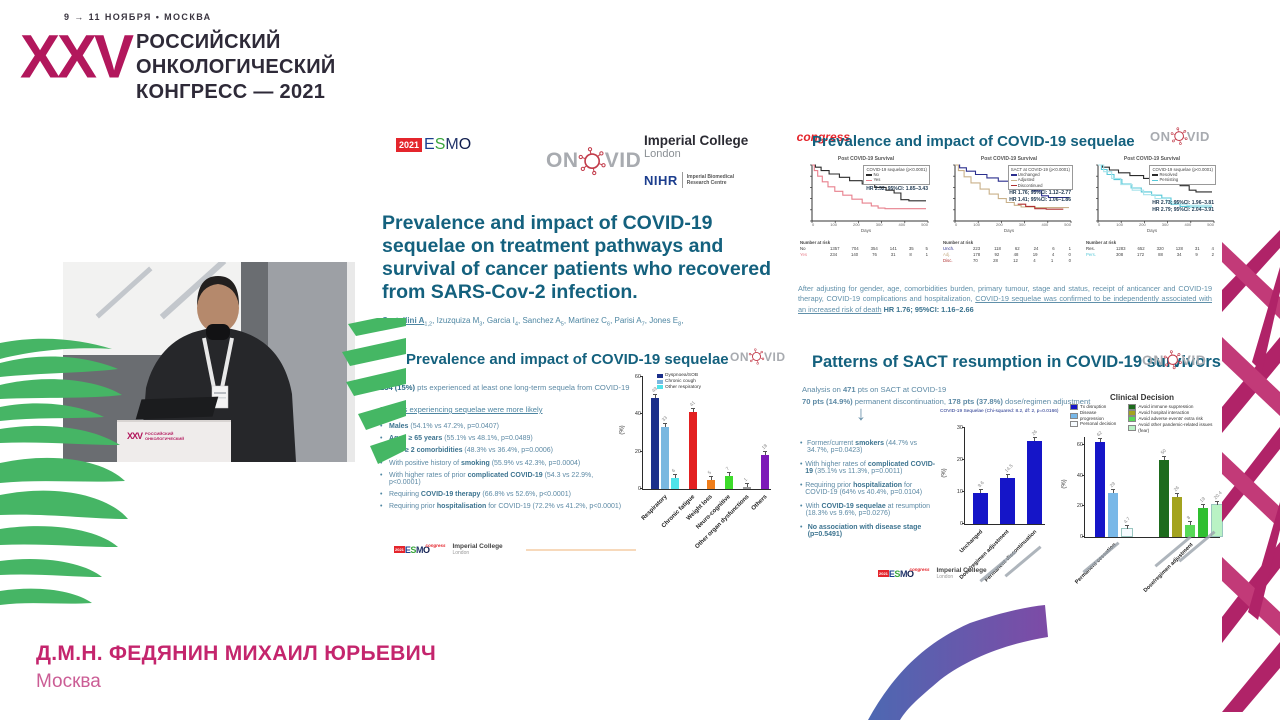 The image size is (1280, 720). What do you see at coordinates (1095, 415) in the screenshot?
I see `legend-entry: Disease progression` at bounding box center [1095, 415].